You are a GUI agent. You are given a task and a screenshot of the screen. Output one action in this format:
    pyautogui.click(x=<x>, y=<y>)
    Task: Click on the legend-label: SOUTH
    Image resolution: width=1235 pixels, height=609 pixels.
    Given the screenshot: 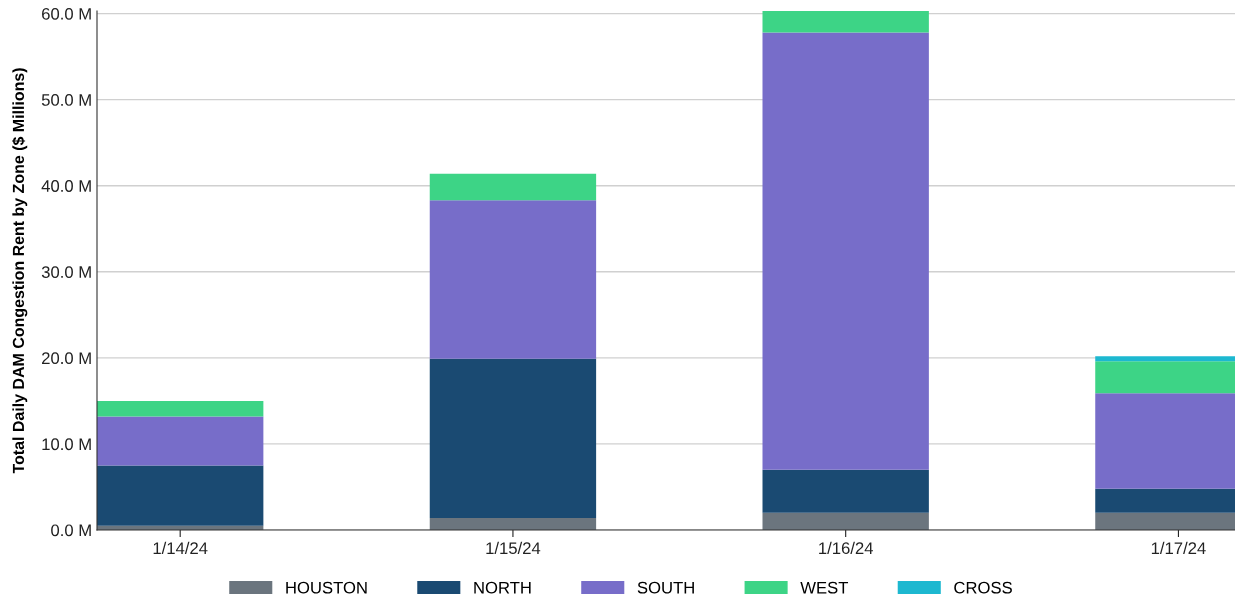 What is the action you would take?
    pyautogui.click(x=665, y=587)
    